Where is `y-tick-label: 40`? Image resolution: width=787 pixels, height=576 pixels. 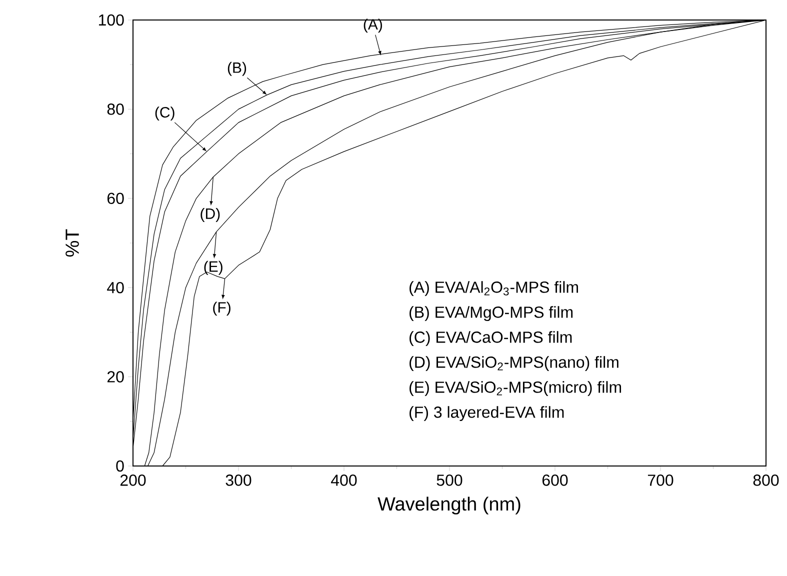 y-tick-label: 40 is located at coordinates (115, 288).